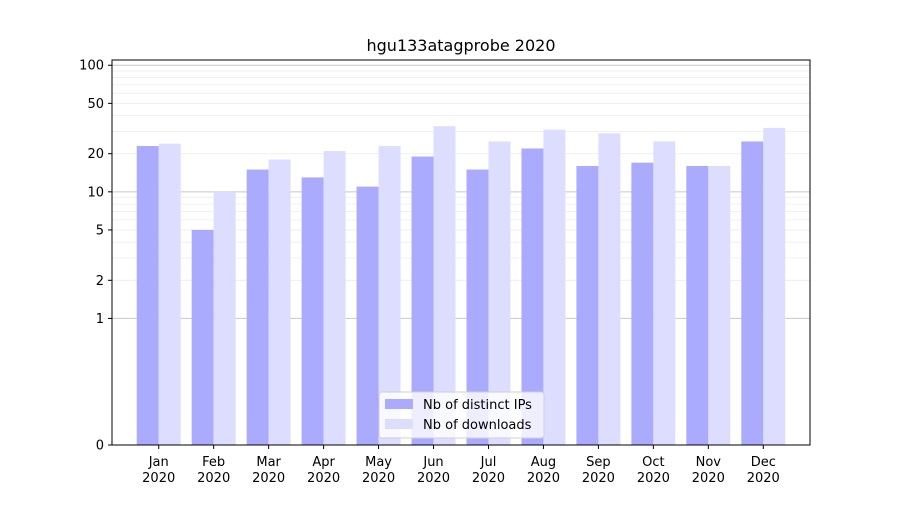 This screenshot has width=900, height=505. What do you see at coordinates (100, 281) in the screenshot?
I see `y-tick-label: 2` at bounding box center [100, 281].